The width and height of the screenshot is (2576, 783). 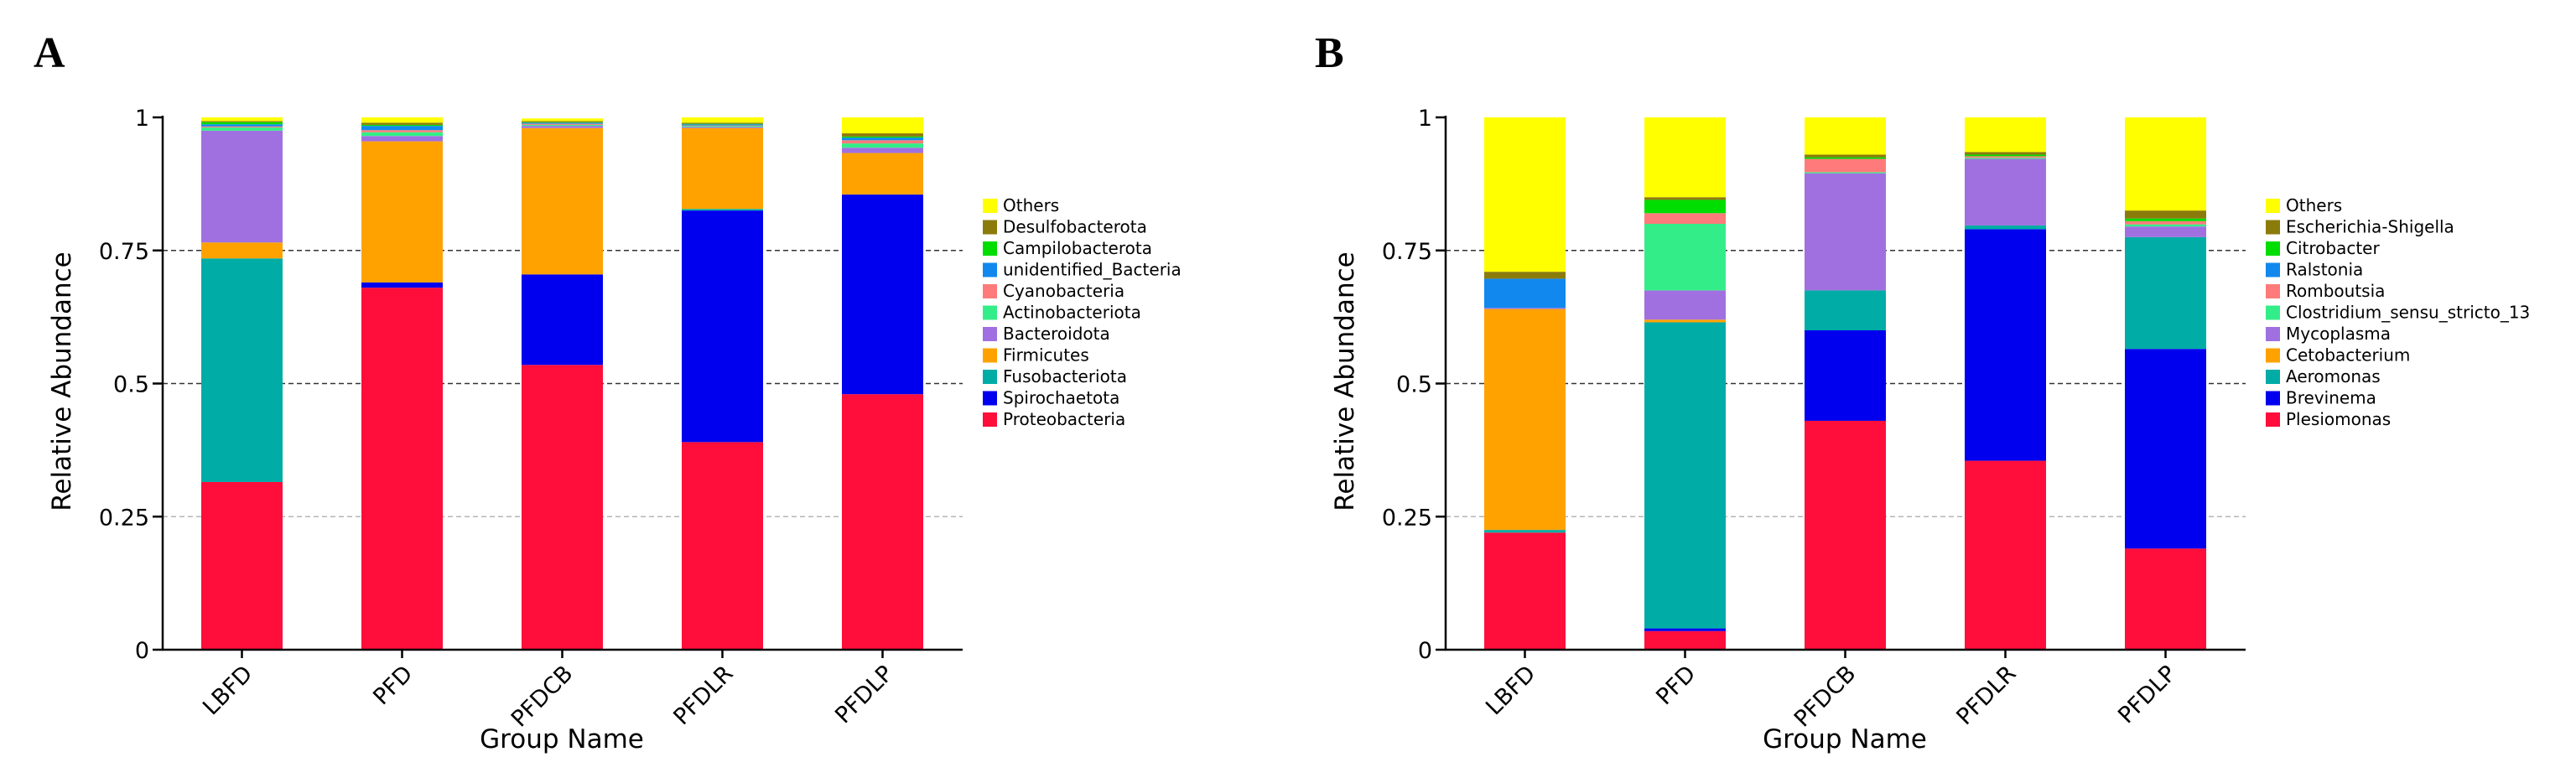 I want to click on legend-label: Cyanobacteria, so click(x=1063, y=291).